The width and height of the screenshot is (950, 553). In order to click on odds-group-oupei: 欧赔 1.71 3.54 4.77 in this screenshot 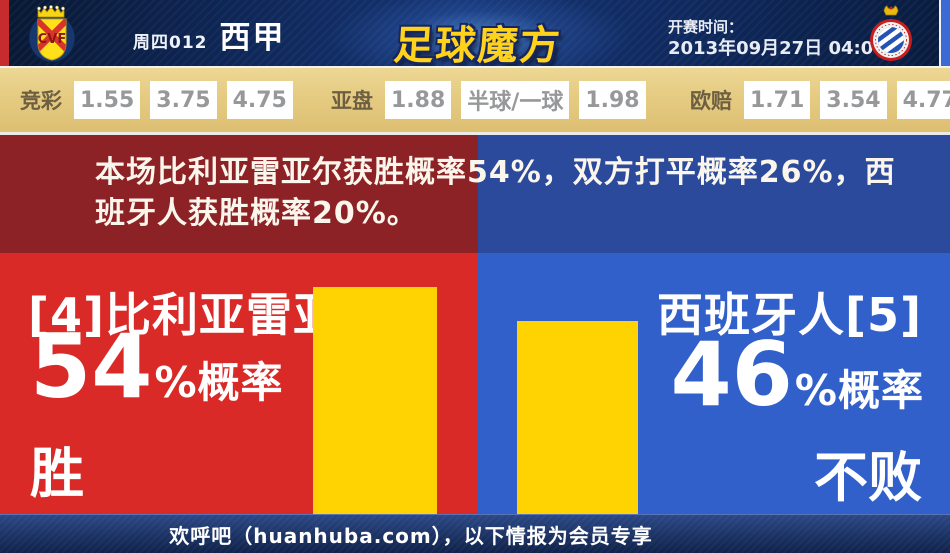, I will do `click(820, 100)`.